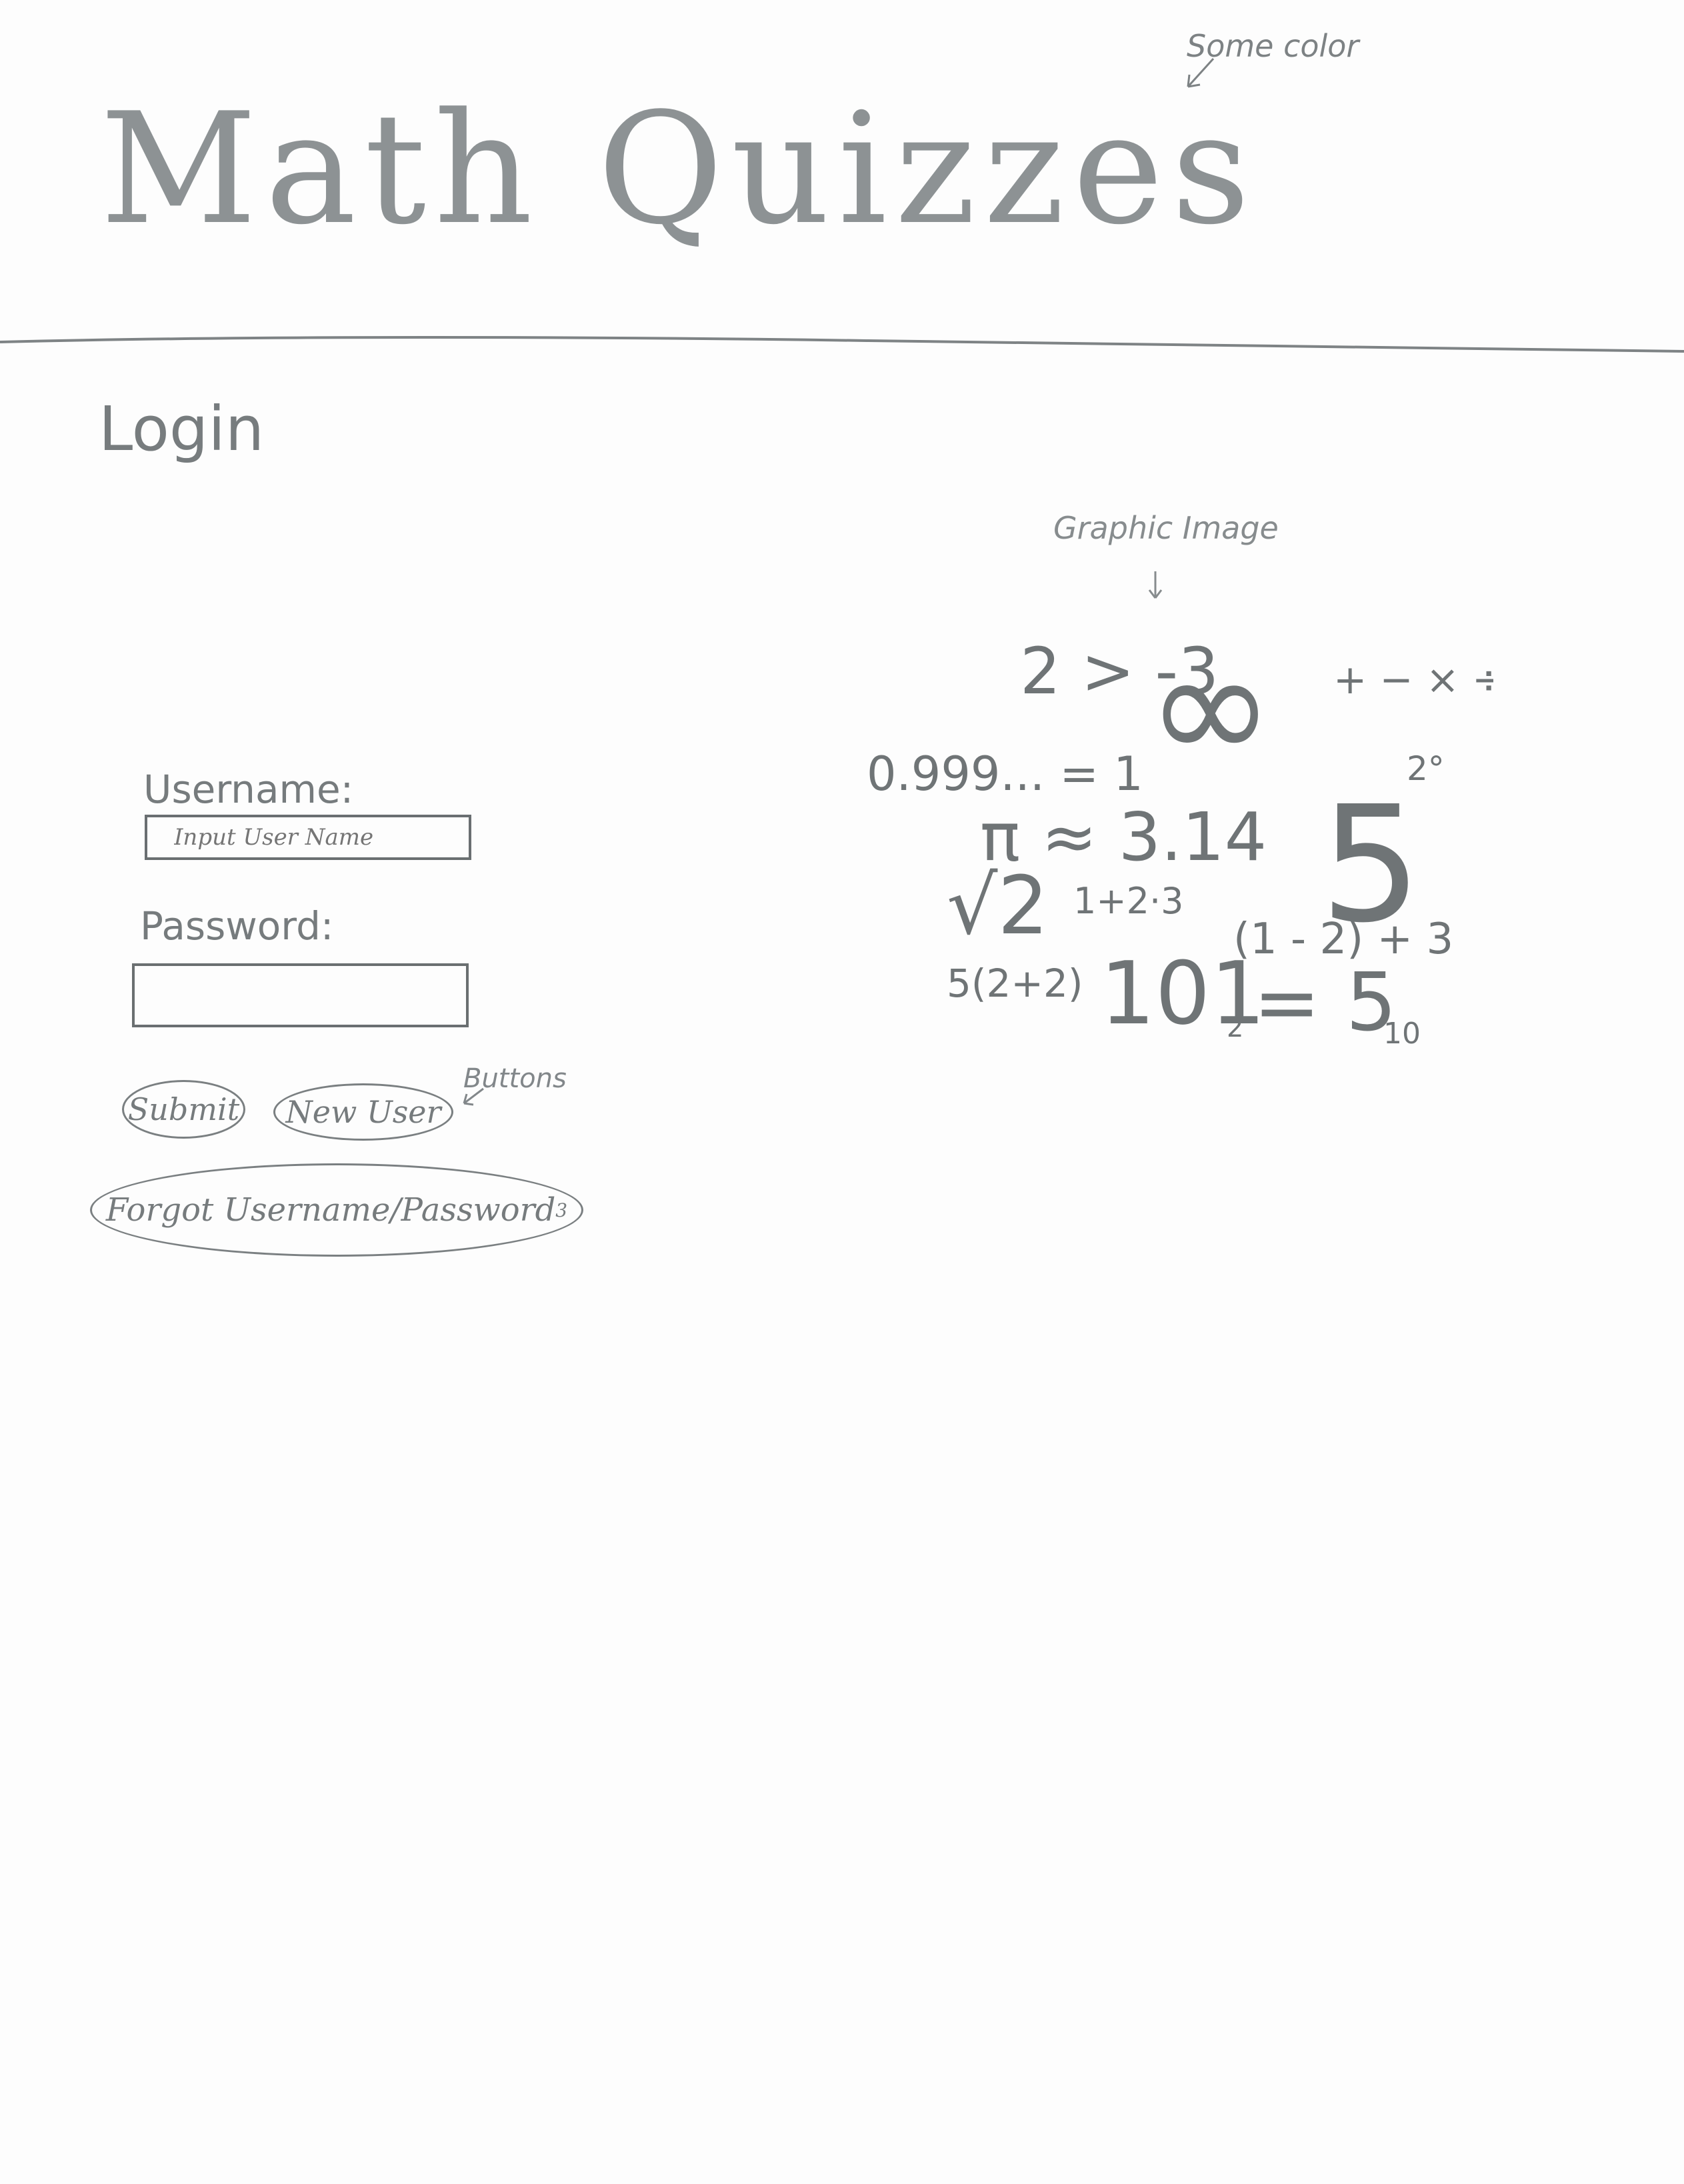 The width and height of the screenshot is (1684, 2184). What do you see at coordinates (1182, 993) in the screenshot?
I see `expr-binary: 101` at bounding box center [1182, 993].